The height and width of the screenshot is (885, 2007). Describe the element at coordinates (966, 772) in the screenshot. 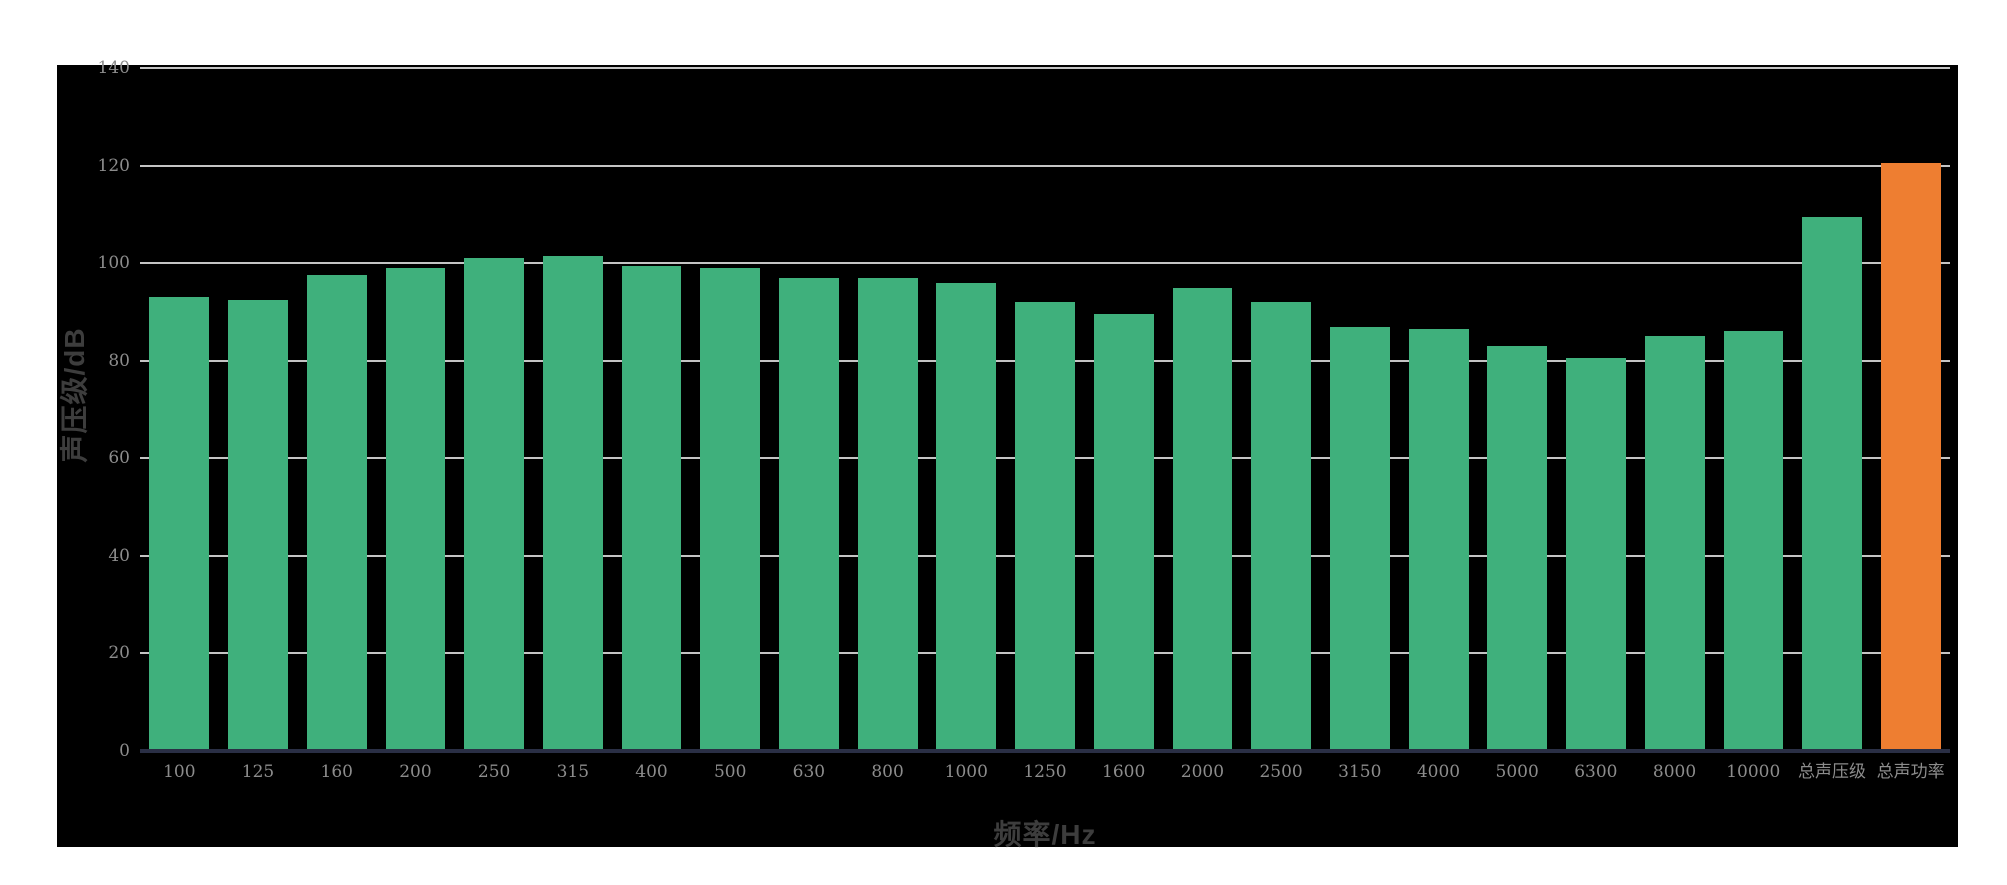

I see `x-tick-label: 1000` at that location.